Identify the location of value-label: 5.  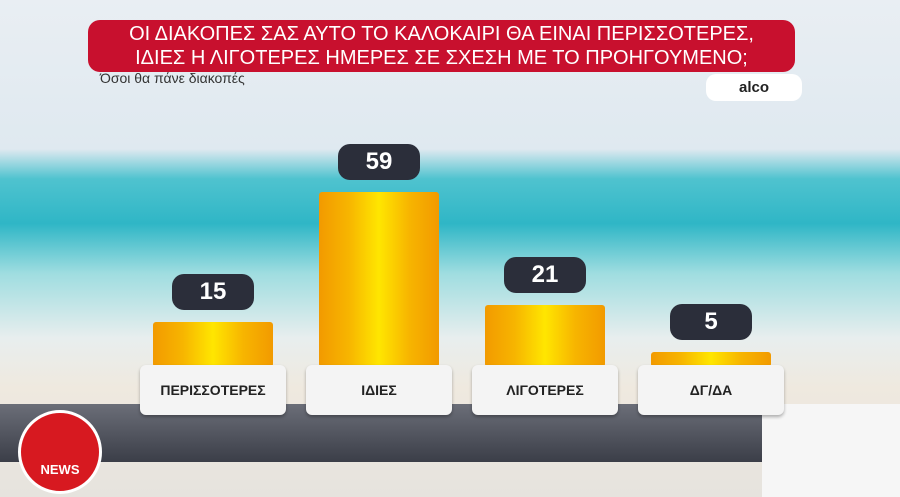
(711, 322).